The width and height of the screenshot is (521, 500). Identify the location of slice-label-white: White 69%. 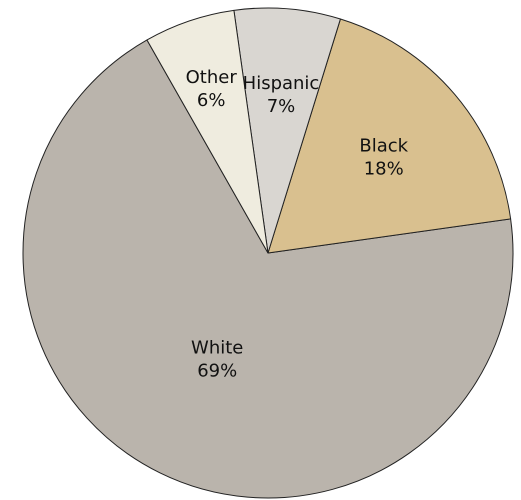
(217, 359).